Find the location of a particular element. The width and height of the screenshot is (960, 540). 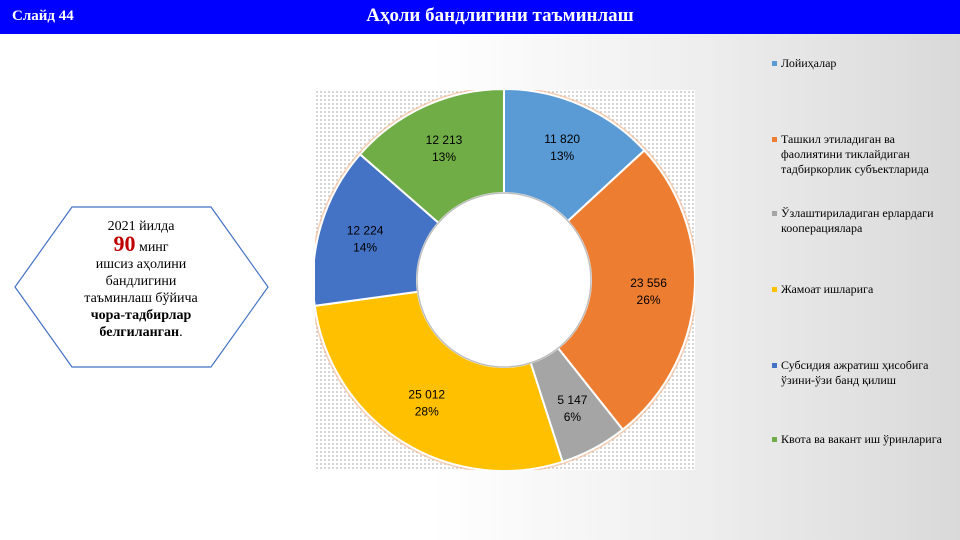

info-line-number: 90 минг is located at coordinates (141, 244).